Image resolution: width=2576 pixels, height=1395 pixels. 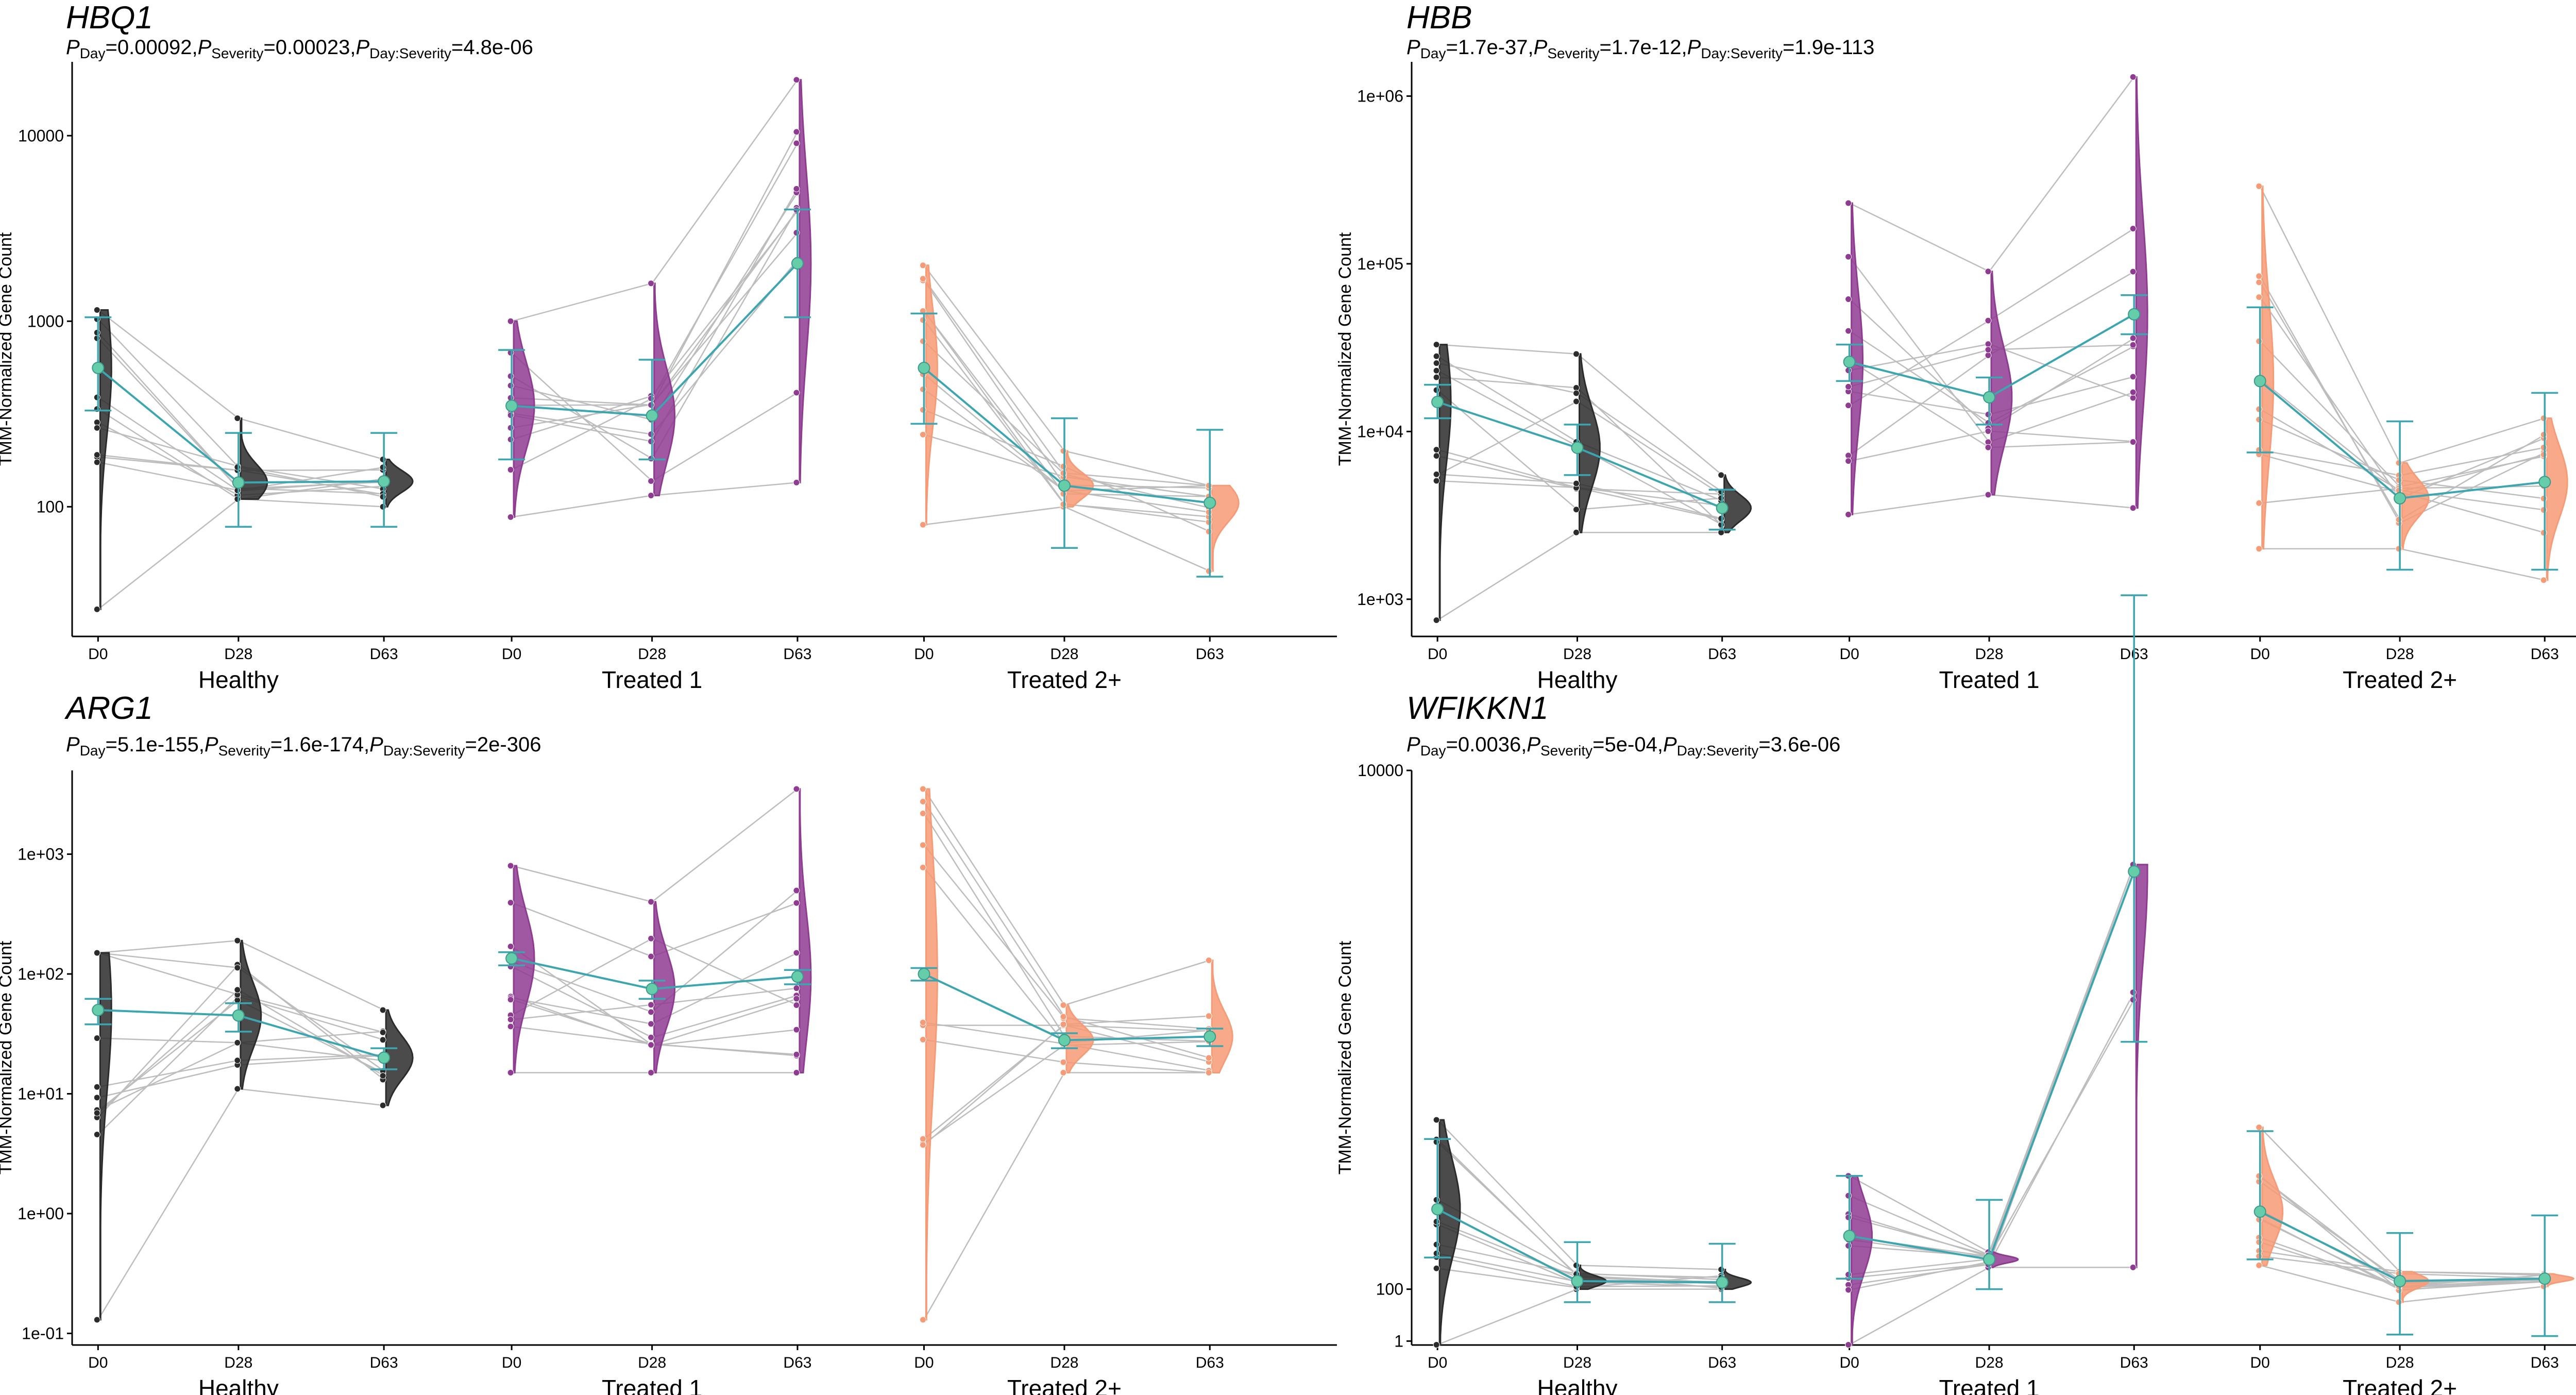 What do you see at coordinates (1380, 96) in the screenshot?
I see `y-tick-label: 1e+06` at bounding box center [1380, 96].